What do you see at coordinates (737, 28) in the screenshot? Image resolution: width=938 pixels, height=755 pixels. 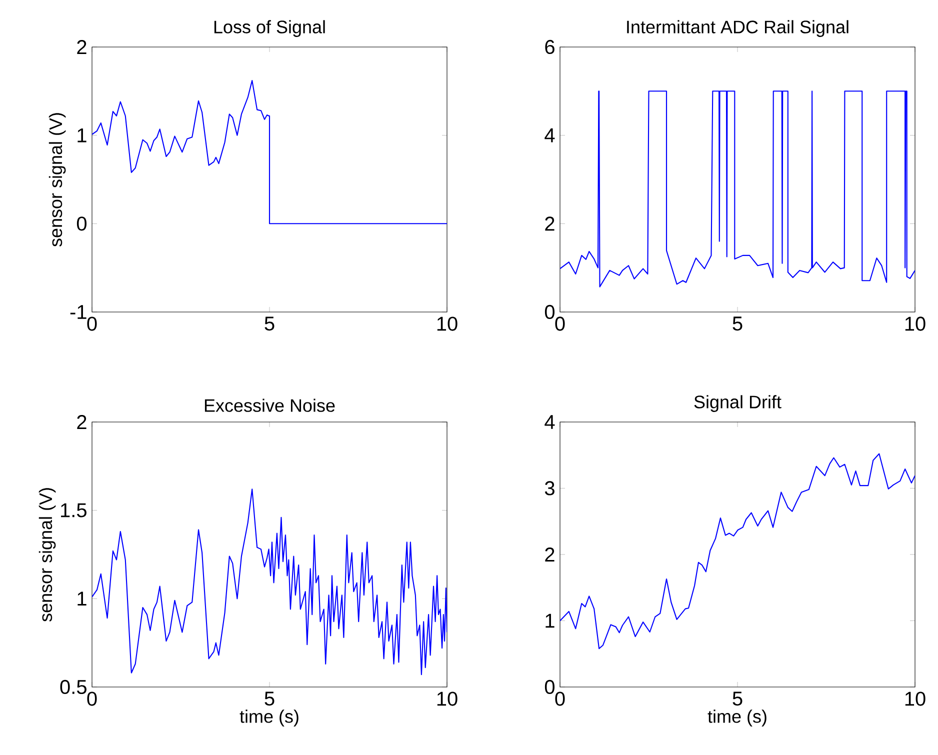 I see `chart-title: Intermittant ADC Rail Signal` at bounding box center [737, 28].